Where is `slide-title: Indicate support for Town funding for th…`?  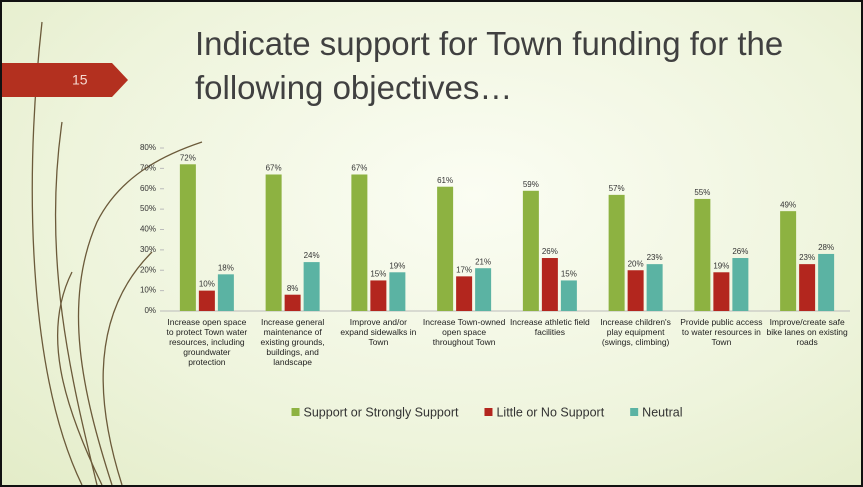
slide-title: Indicate support for Town funding for th… is located at coordinates (489, 65).